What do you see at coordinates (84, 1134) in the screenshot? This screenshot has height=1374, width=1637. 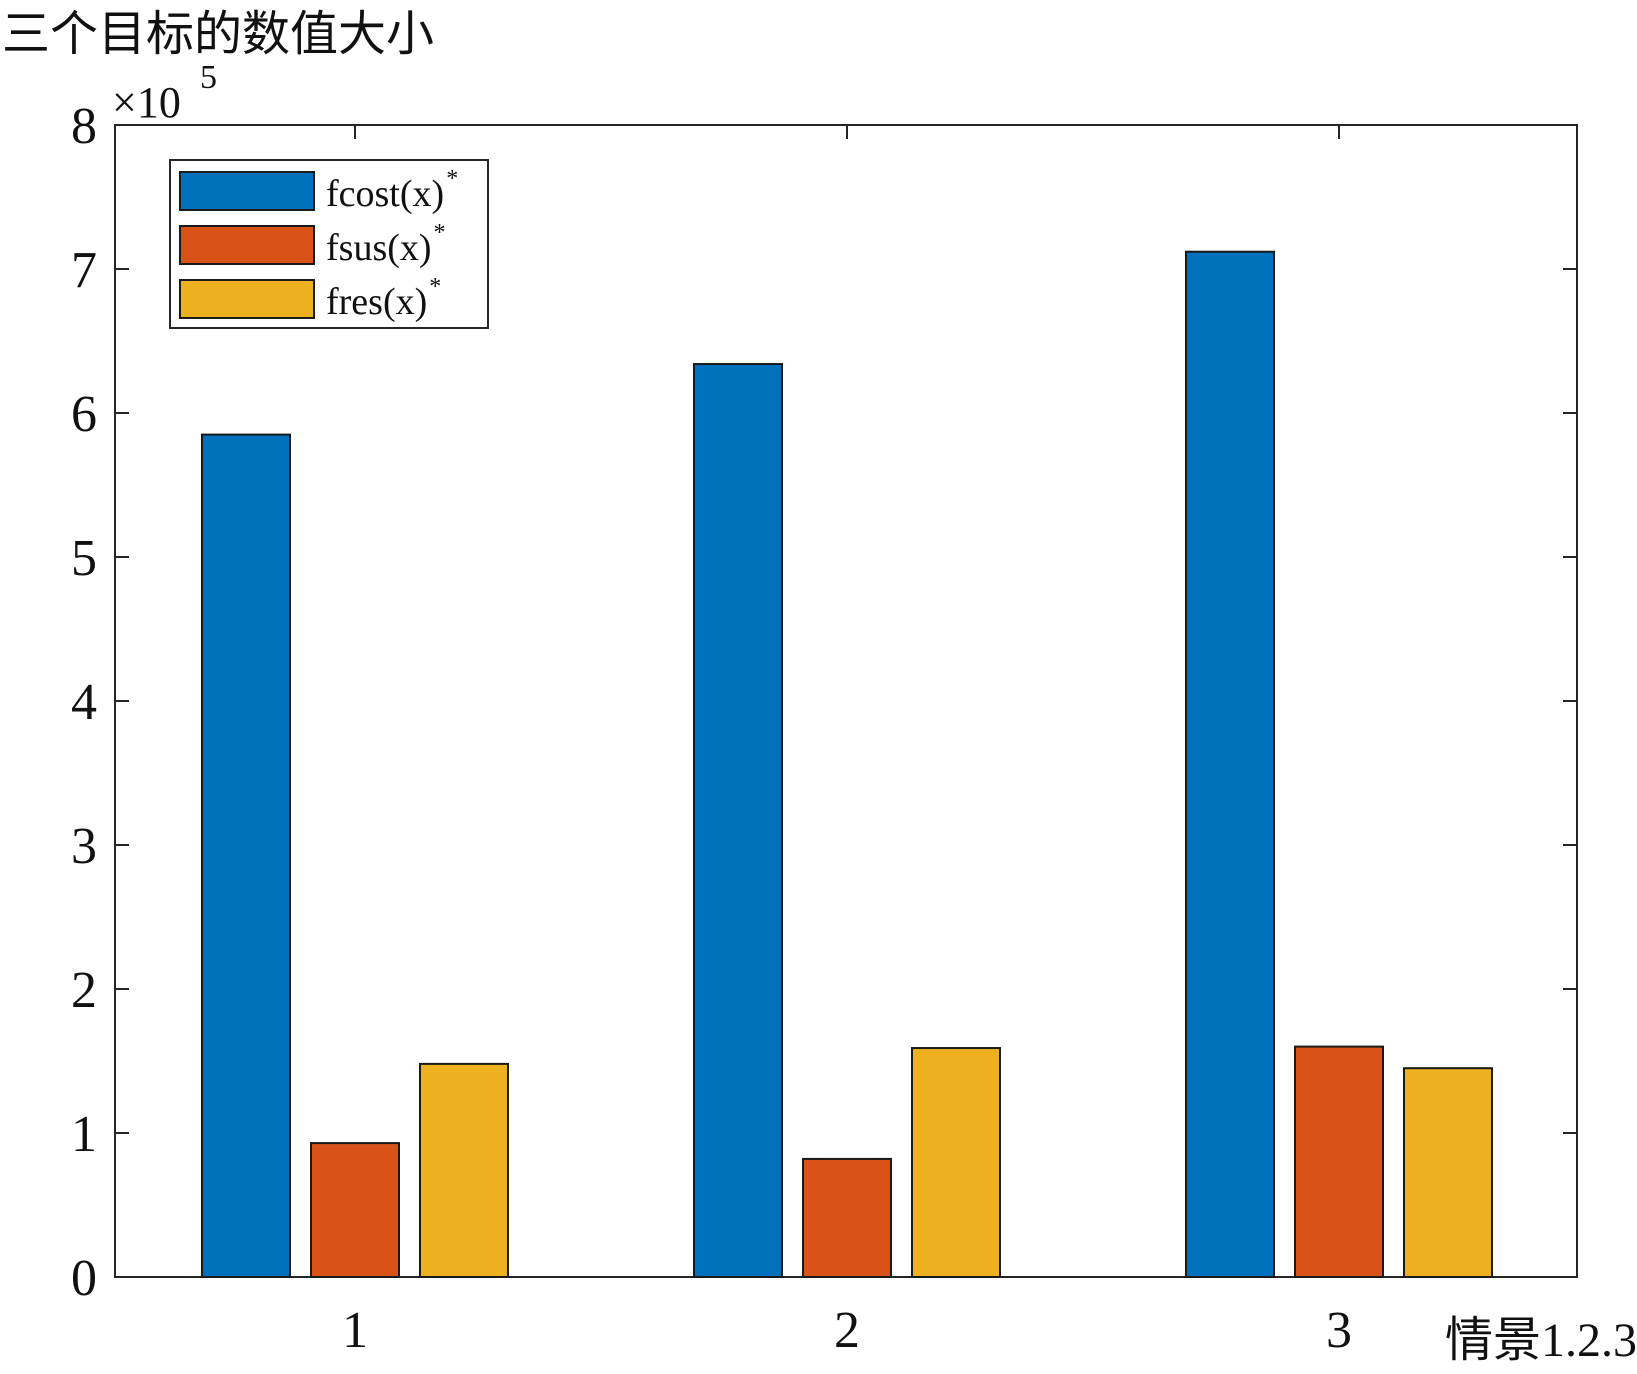 I see `y-tick-label: 1` at bounding box center [84, 1134].